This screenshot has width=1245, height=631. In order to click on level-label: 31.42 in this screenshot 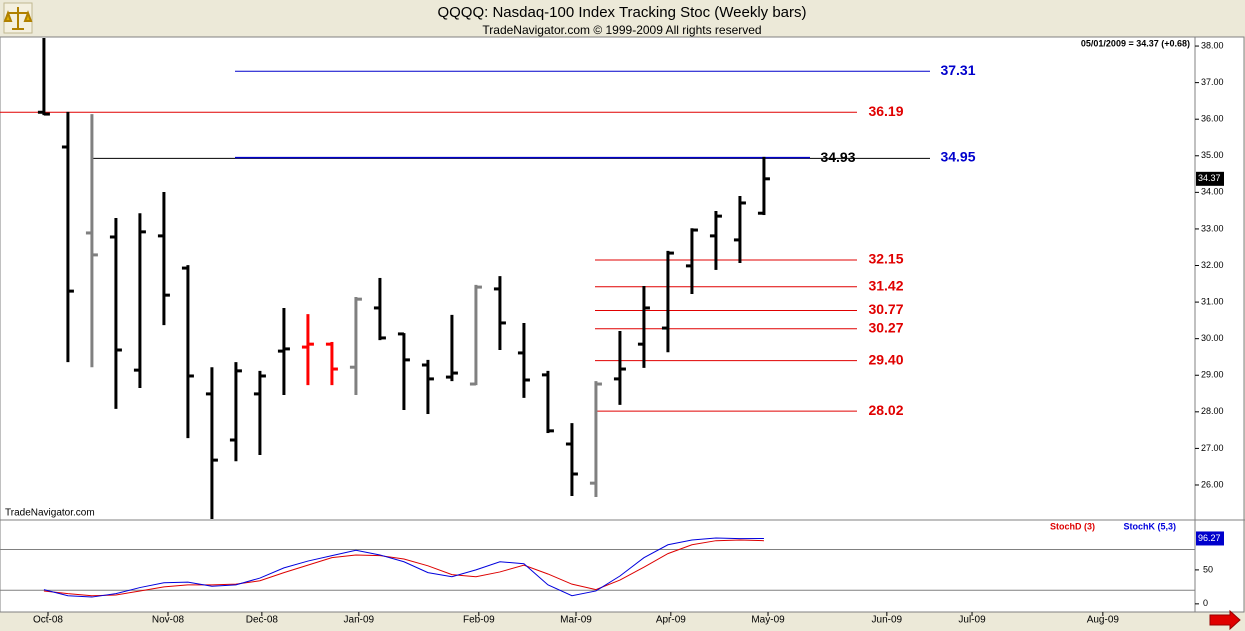, I will do `click(885, 285)`.